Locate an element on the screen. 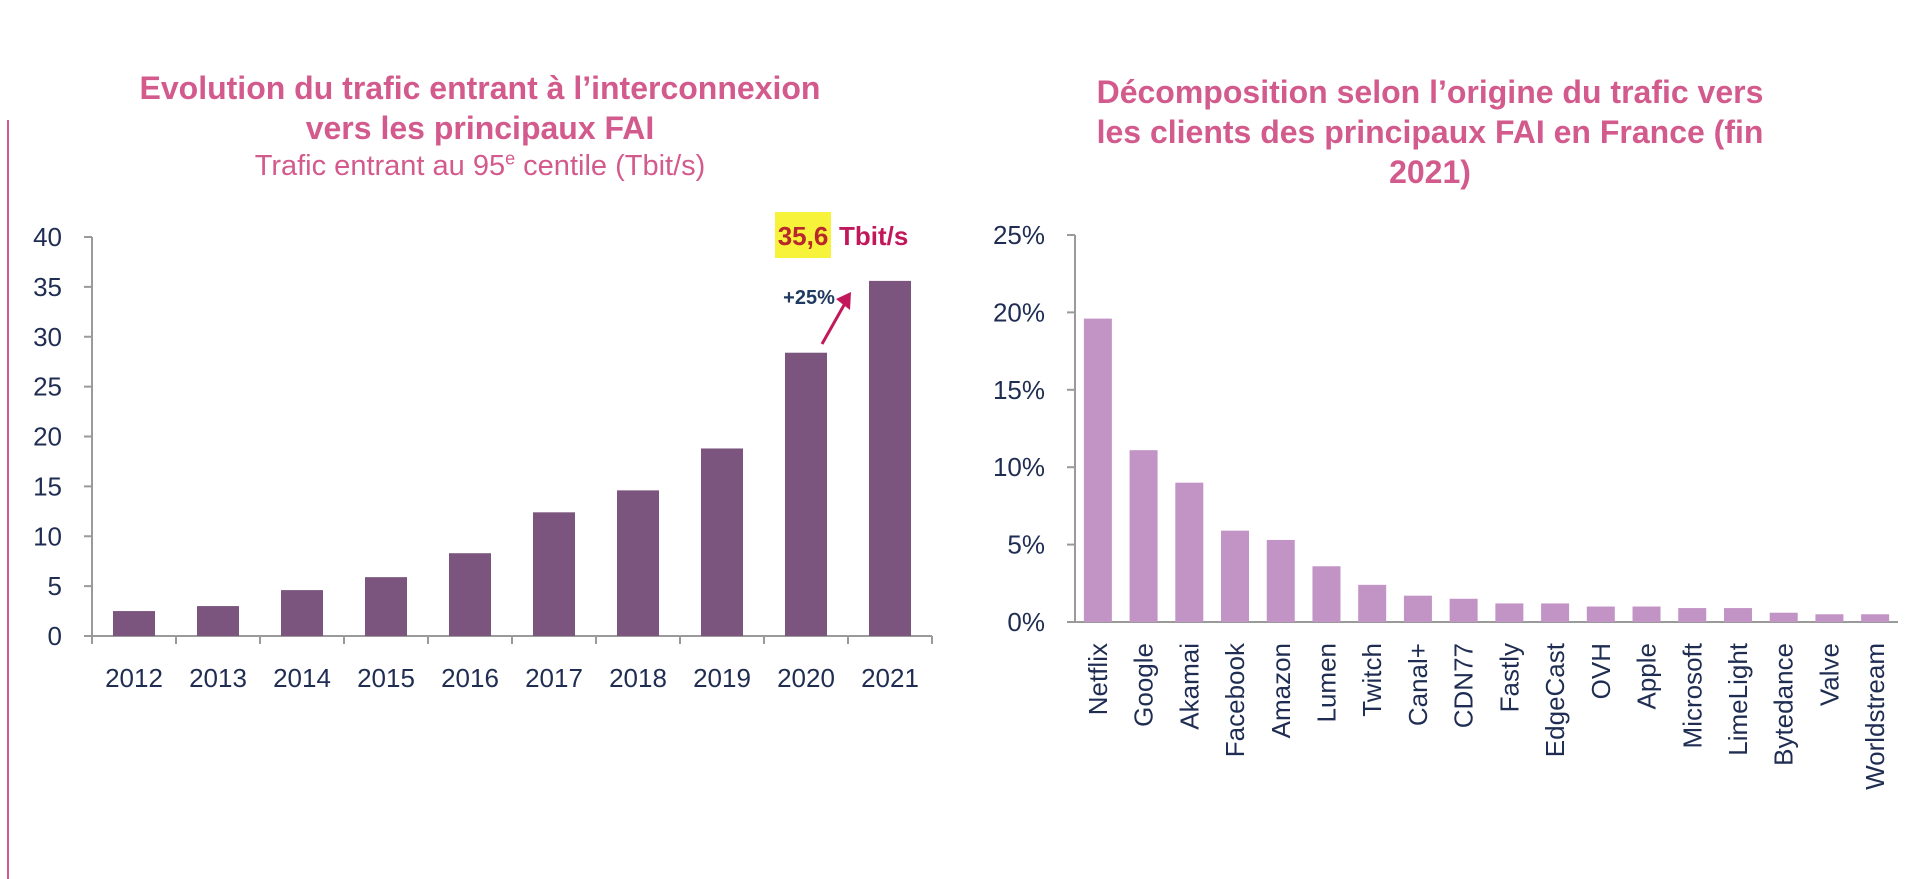  chart2-bar-fastly is located at coordinates (1509, 612).